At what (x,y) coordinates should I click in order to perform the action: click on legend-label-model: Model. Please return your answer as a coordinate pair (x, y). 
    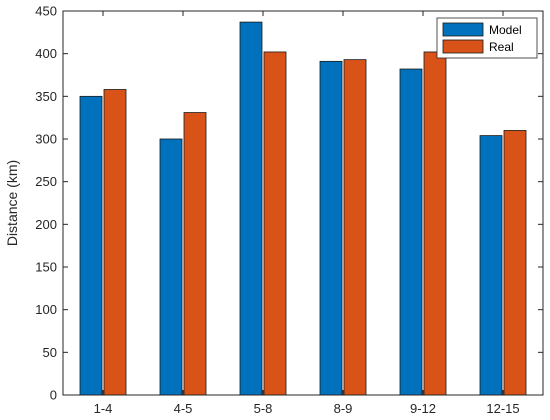
    Looking at the image, I should click on (505, 30).